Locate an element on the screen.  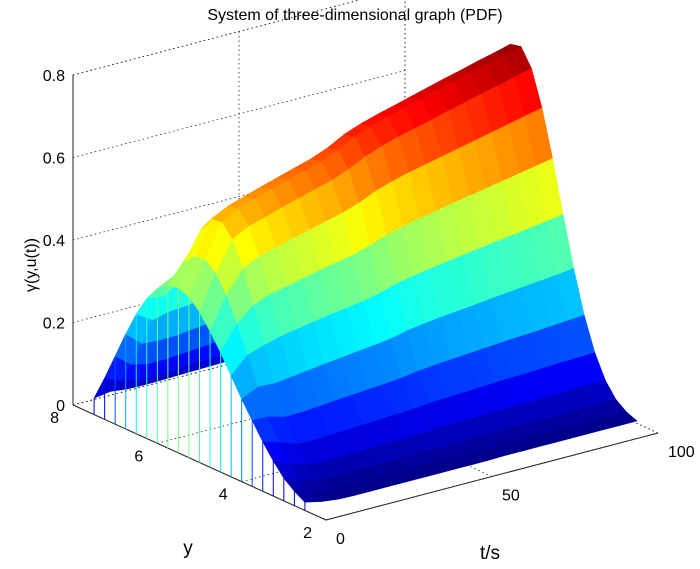
z-axis-label: γ(y,u(t)) is located at coordinates (31, 265).